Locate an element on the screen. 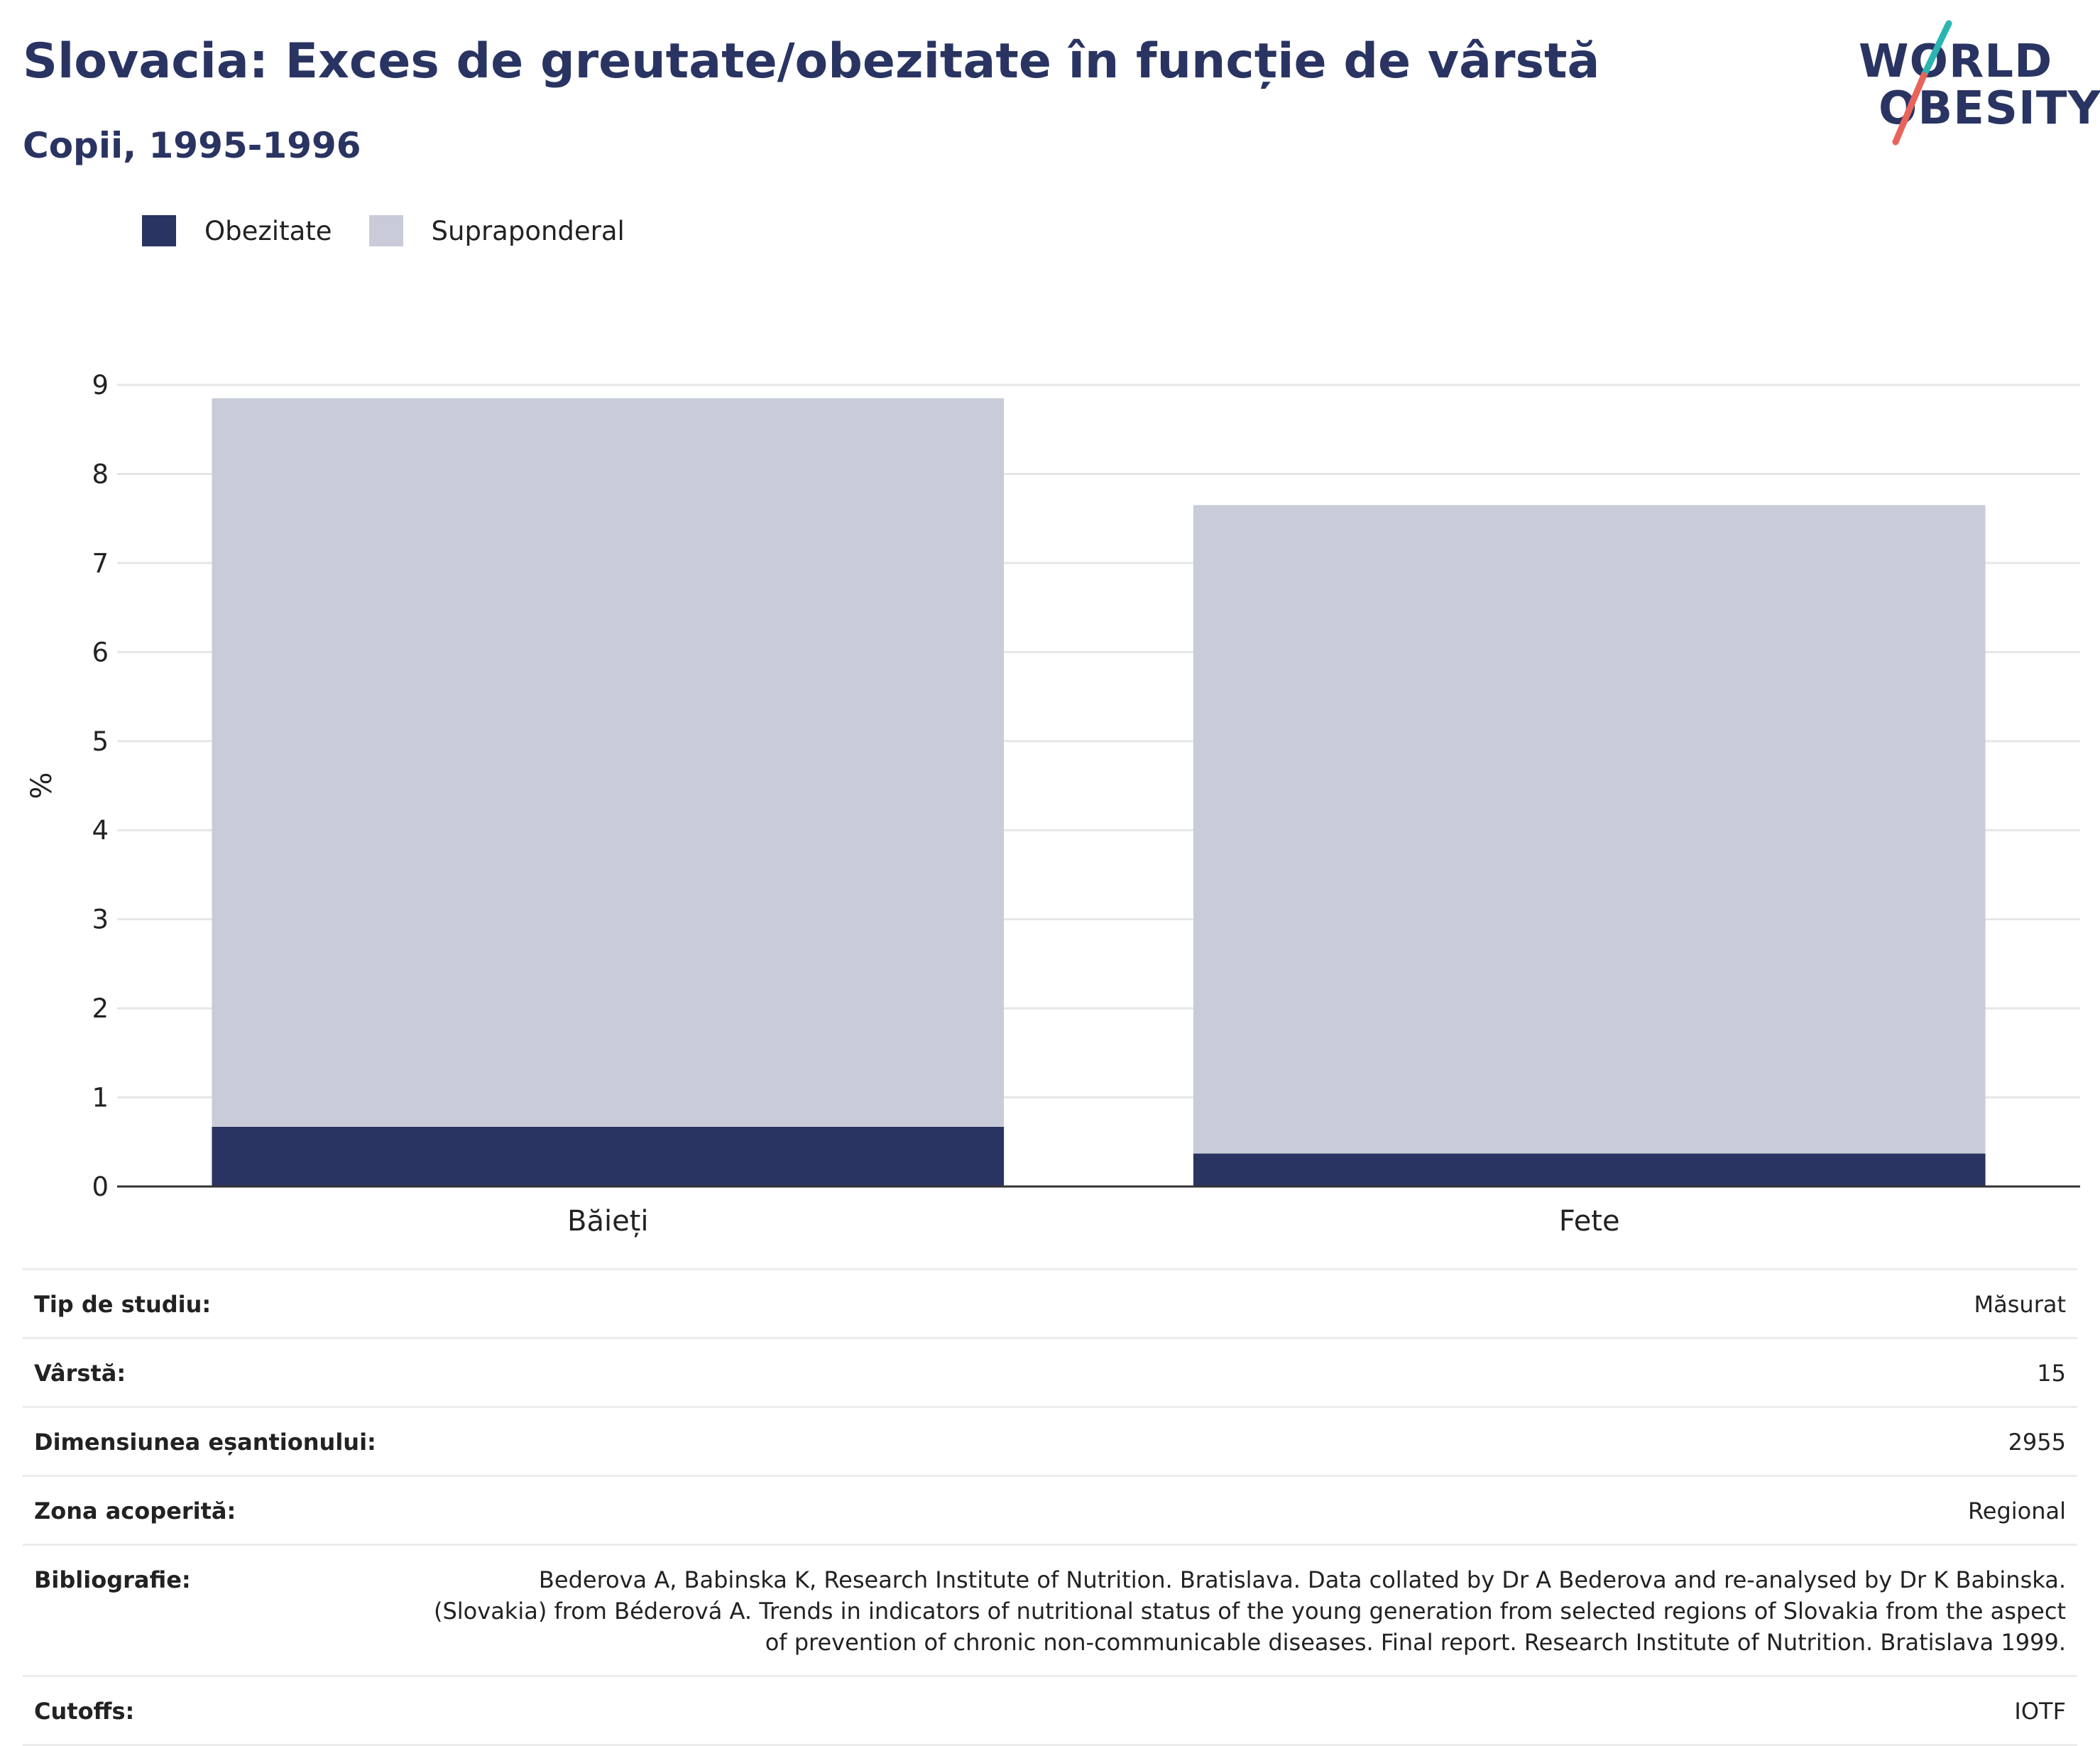 This screenshot has height=1746, width=2100. legend-swatch-supraponderal is located at coordinates (385, 231).